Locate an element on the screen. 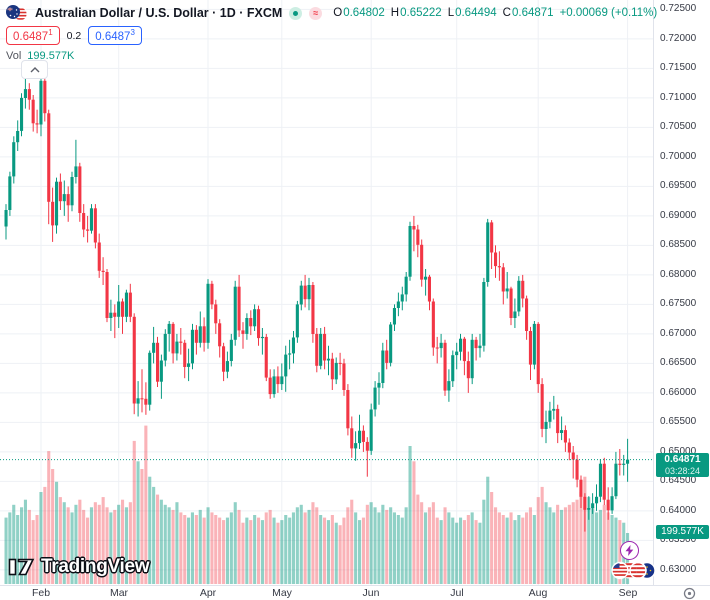 The width and height of the screenshot is (710, 600). approx-data-icon: ≈ is located at coordinates (316, 13).